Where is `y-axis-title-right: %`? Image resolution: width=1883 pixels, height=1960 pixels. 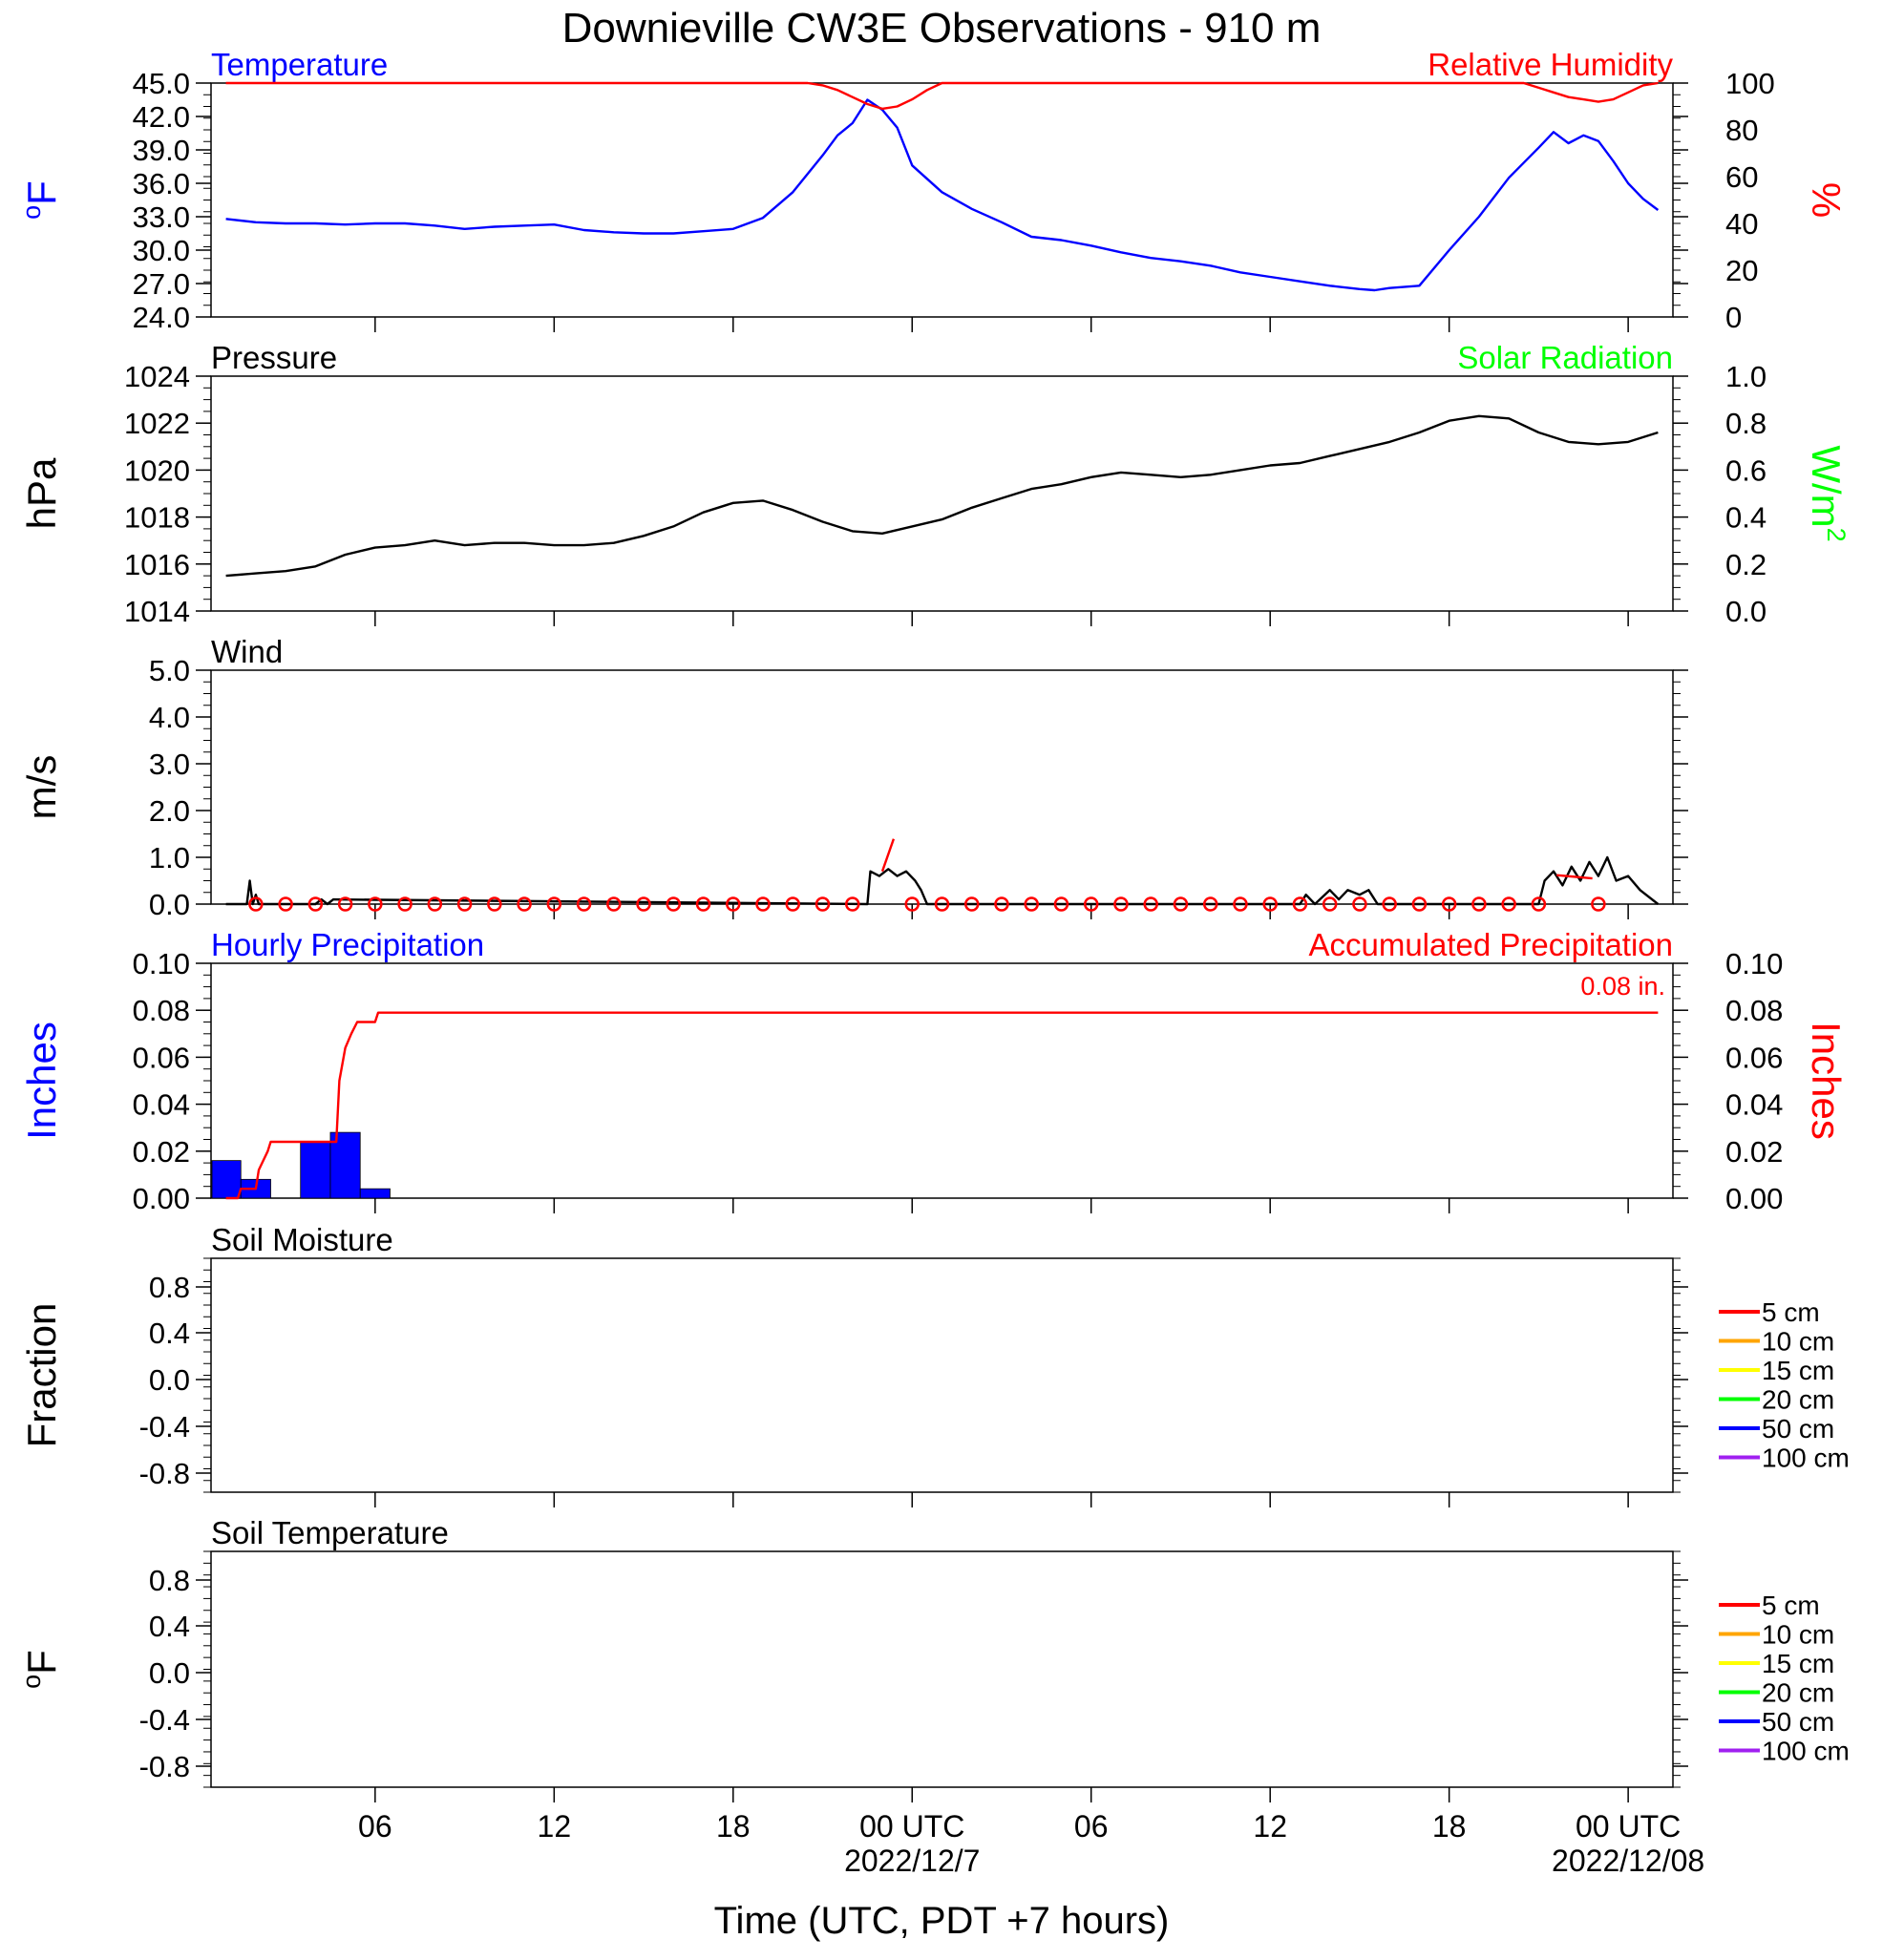 y-axis-title-right: % is located at coordinates (1826, 200).